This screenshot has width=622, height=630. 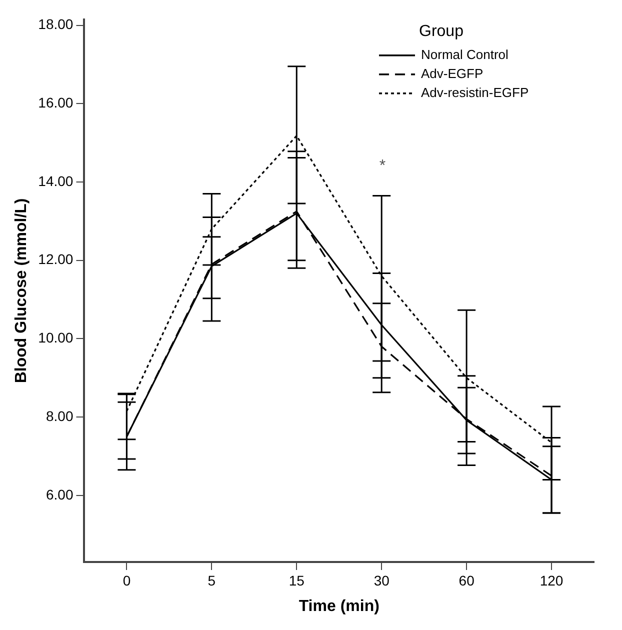 What do you see at coordinates (339, 606) in the screenshot?
I see `x-axis-title: Time (min)` at bounding box center [339, 606].